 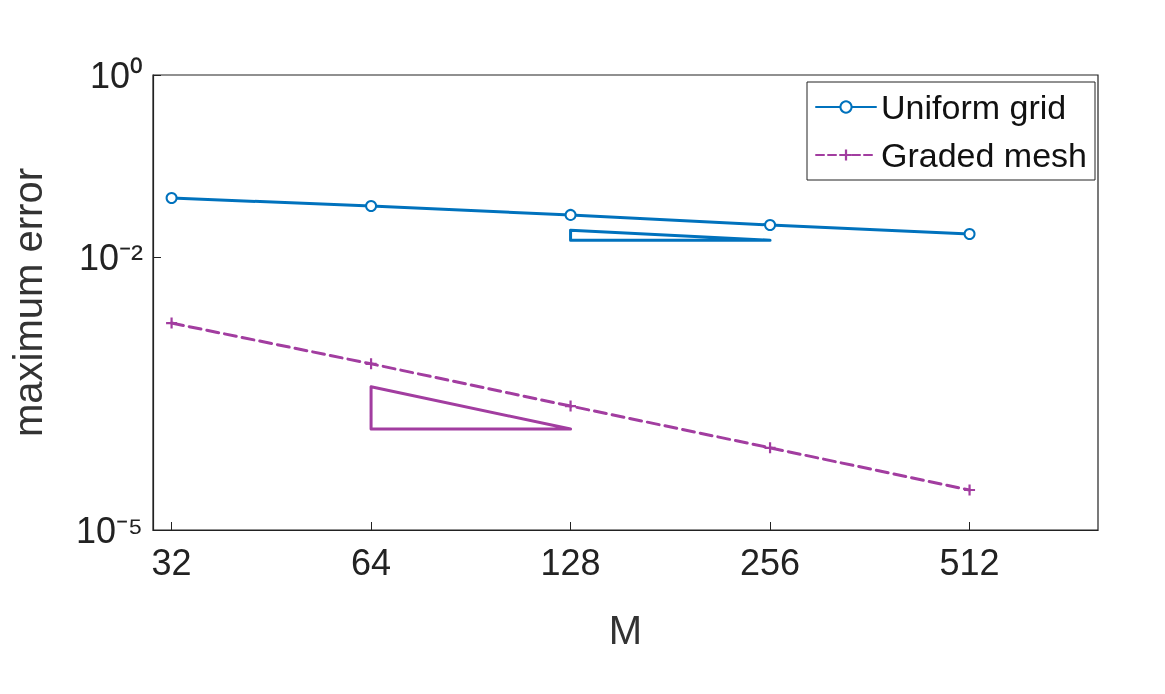 What do you see at coordinates (371, 562) in the screenshot?
I see `x-tick-label: 64` at bounding box center [371, 562].